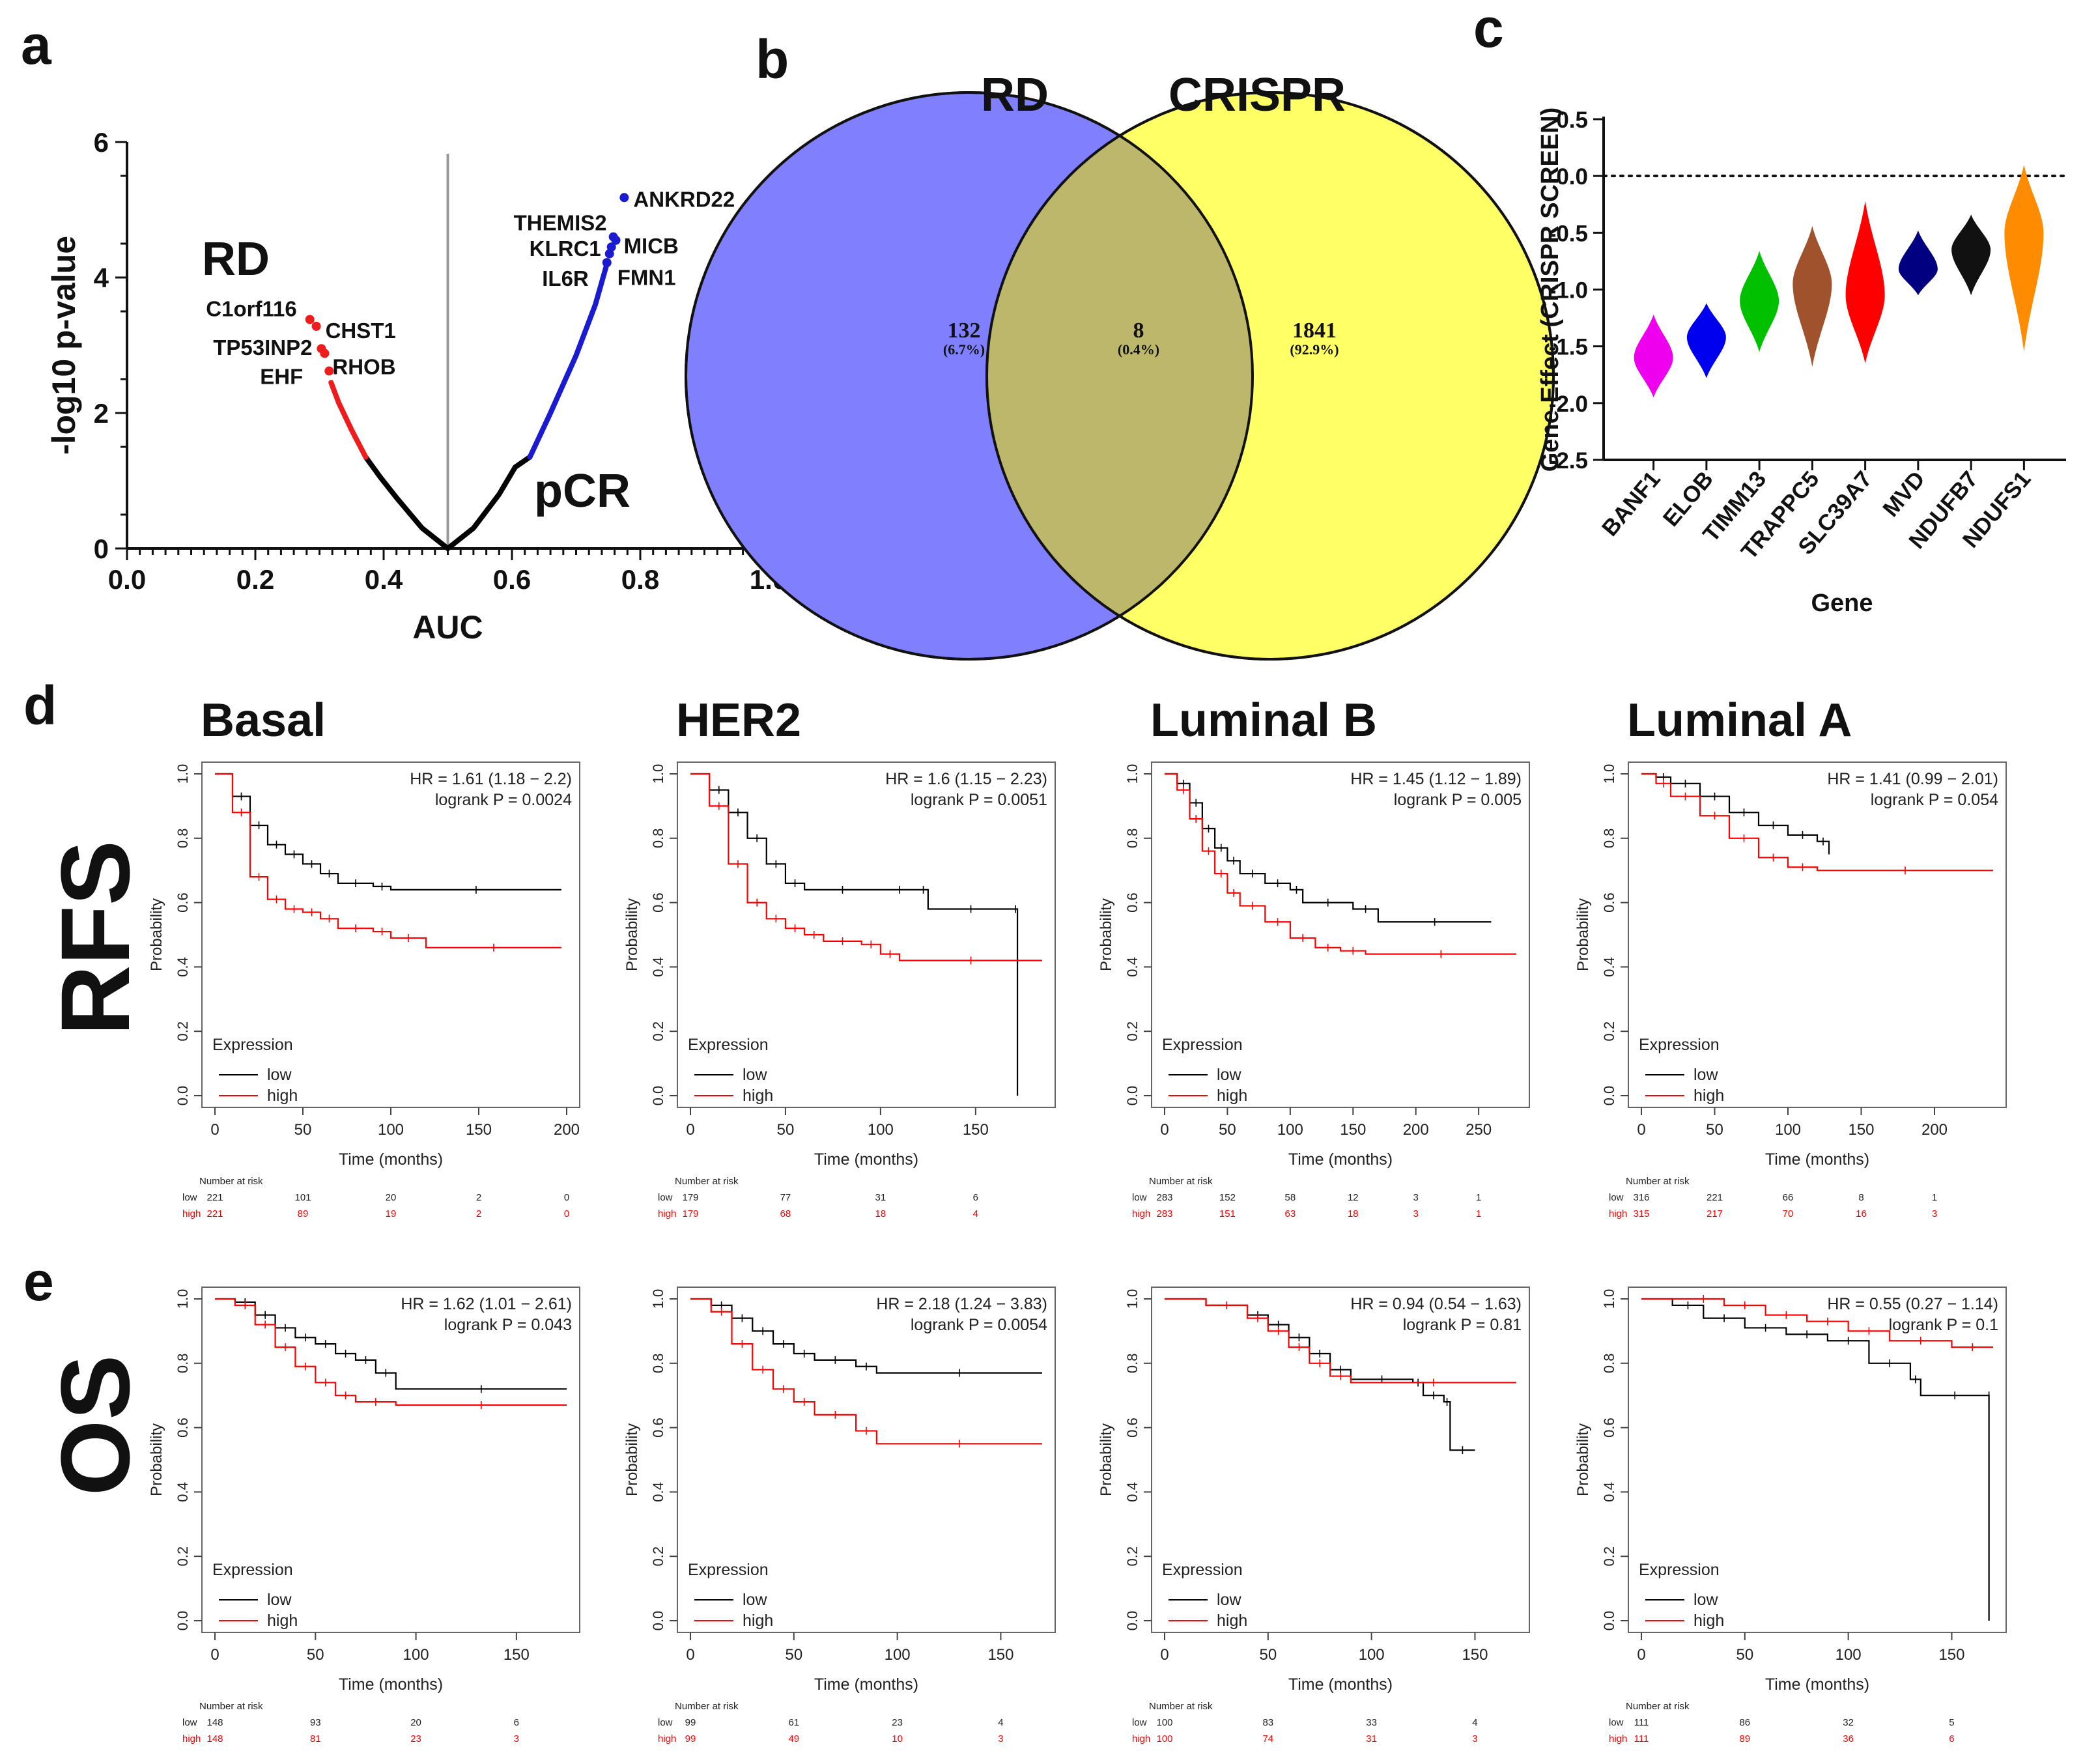  I want to click on risk-high-value: 111, so click(1642, 1738).